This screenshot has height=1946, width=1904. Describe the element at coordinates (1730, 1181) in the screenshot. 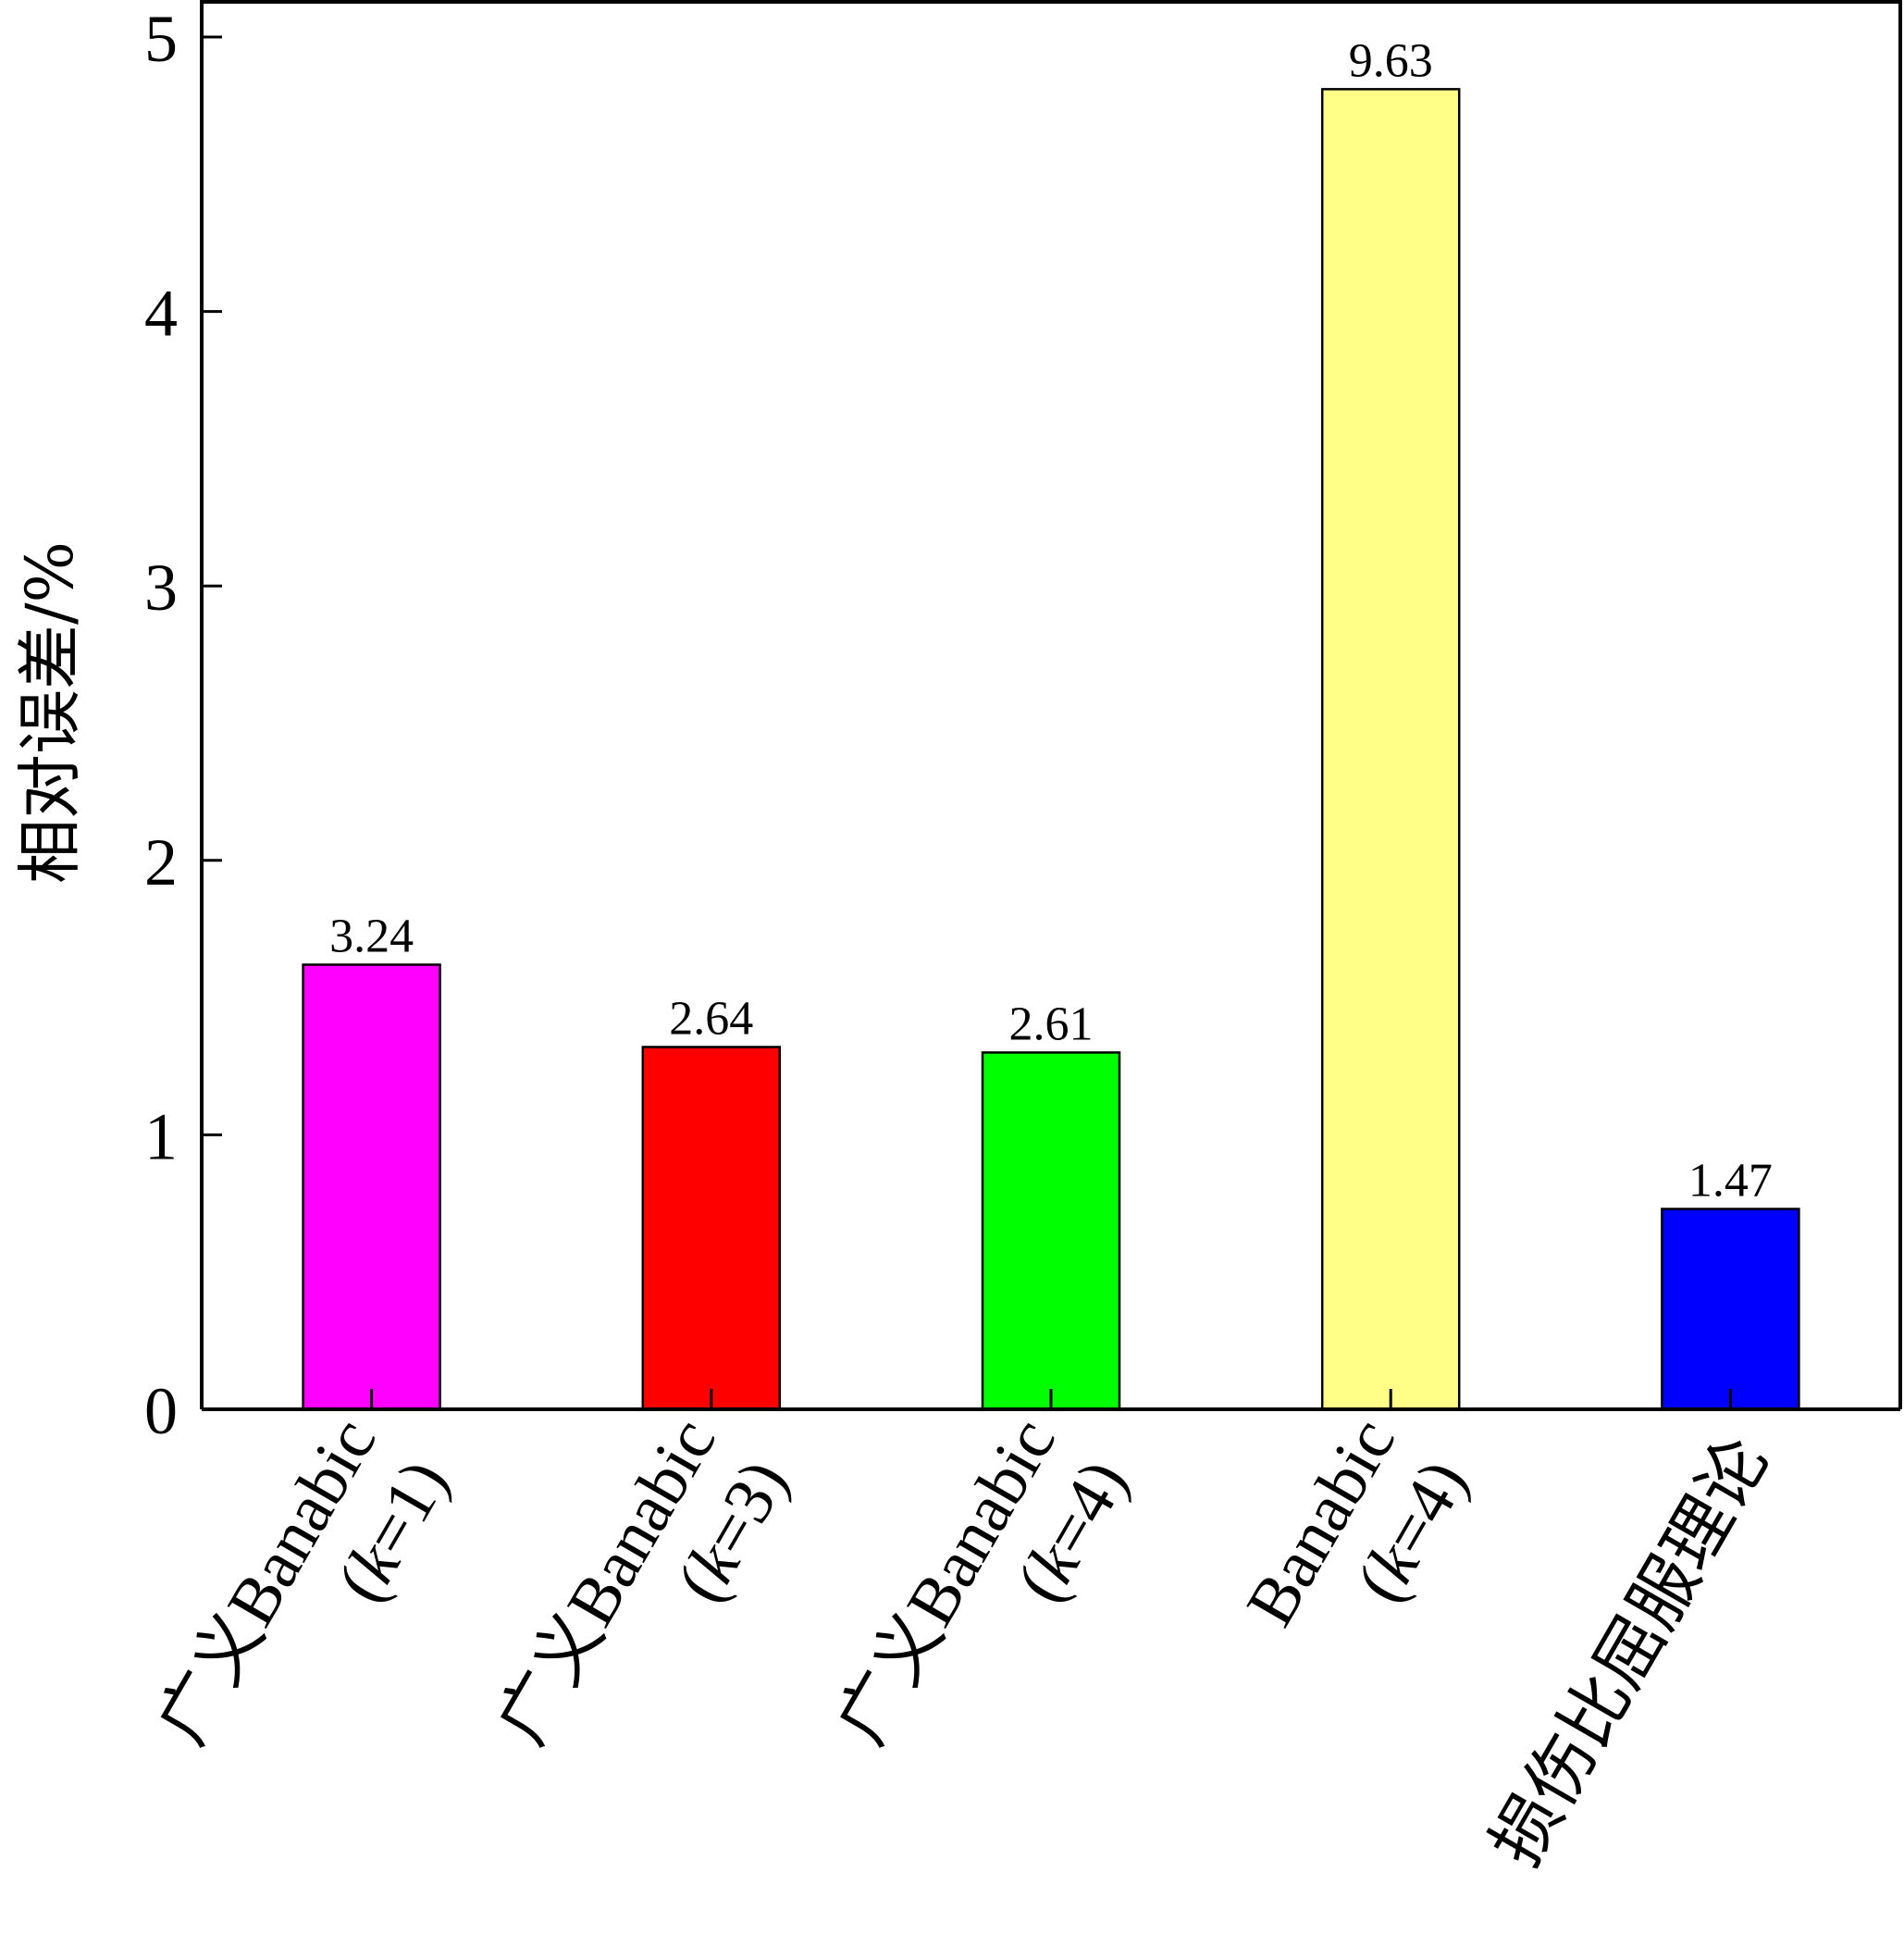

I see `data-label-5: 1.47` at that location.